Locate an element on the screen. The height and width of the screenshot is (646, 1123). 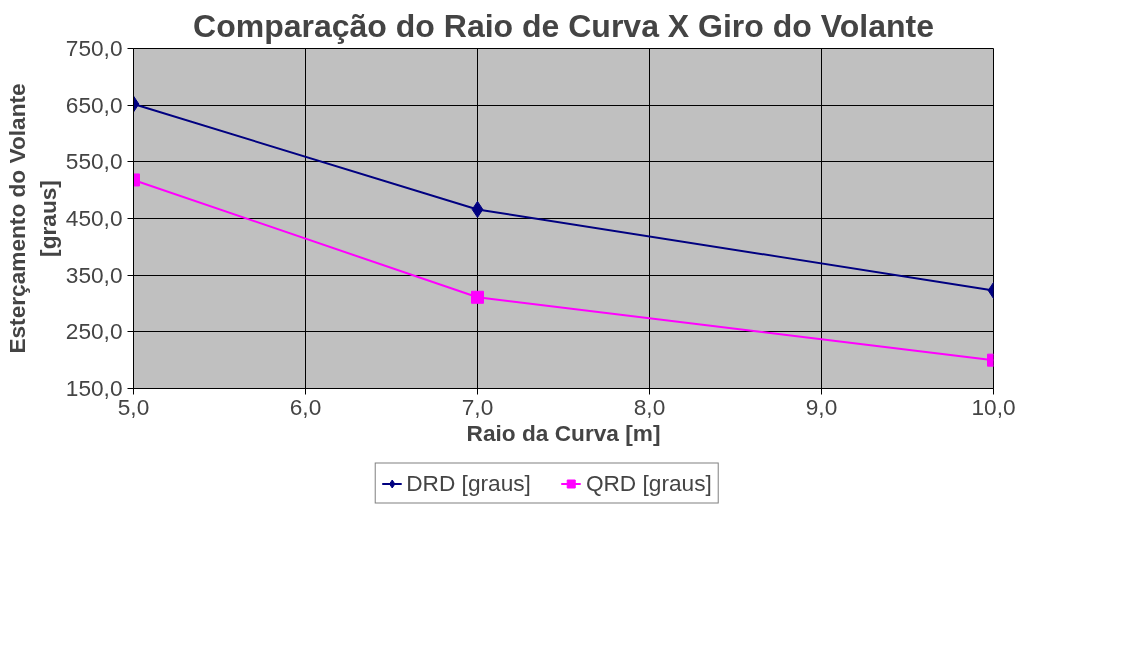
x-tick-label: 8,0 is located at coordinates (649, 406).